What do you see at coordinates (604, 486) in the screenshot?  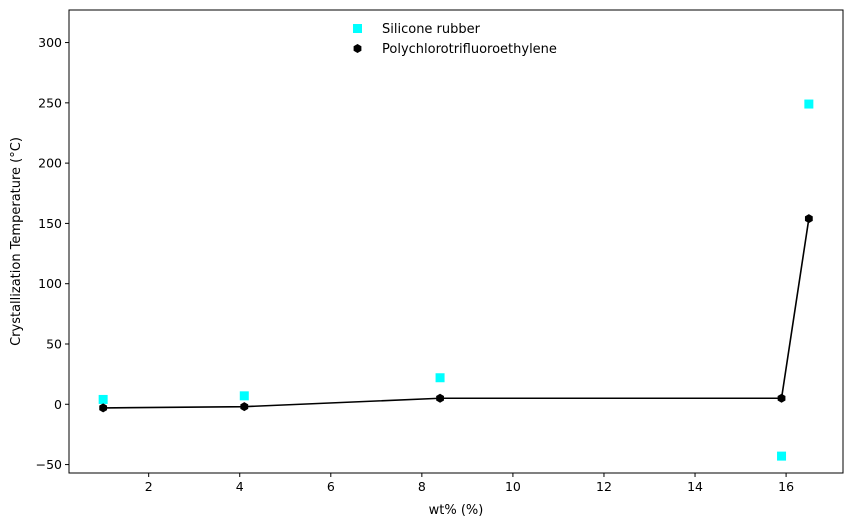 I see `x-tick-label: 12` at bounding box center [604, 486].